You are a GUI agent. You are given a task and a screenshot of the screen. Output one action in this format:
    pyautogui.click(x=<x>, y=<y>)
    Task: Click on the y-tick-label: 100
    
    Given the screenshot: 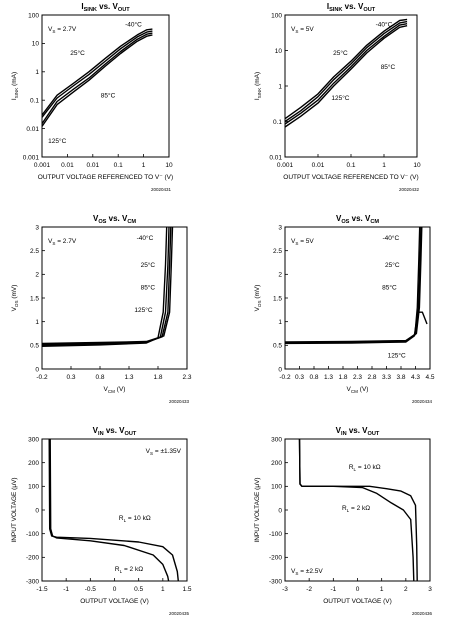 What is the action you would take?
    pyautogui.click(x=33, y=487)
    